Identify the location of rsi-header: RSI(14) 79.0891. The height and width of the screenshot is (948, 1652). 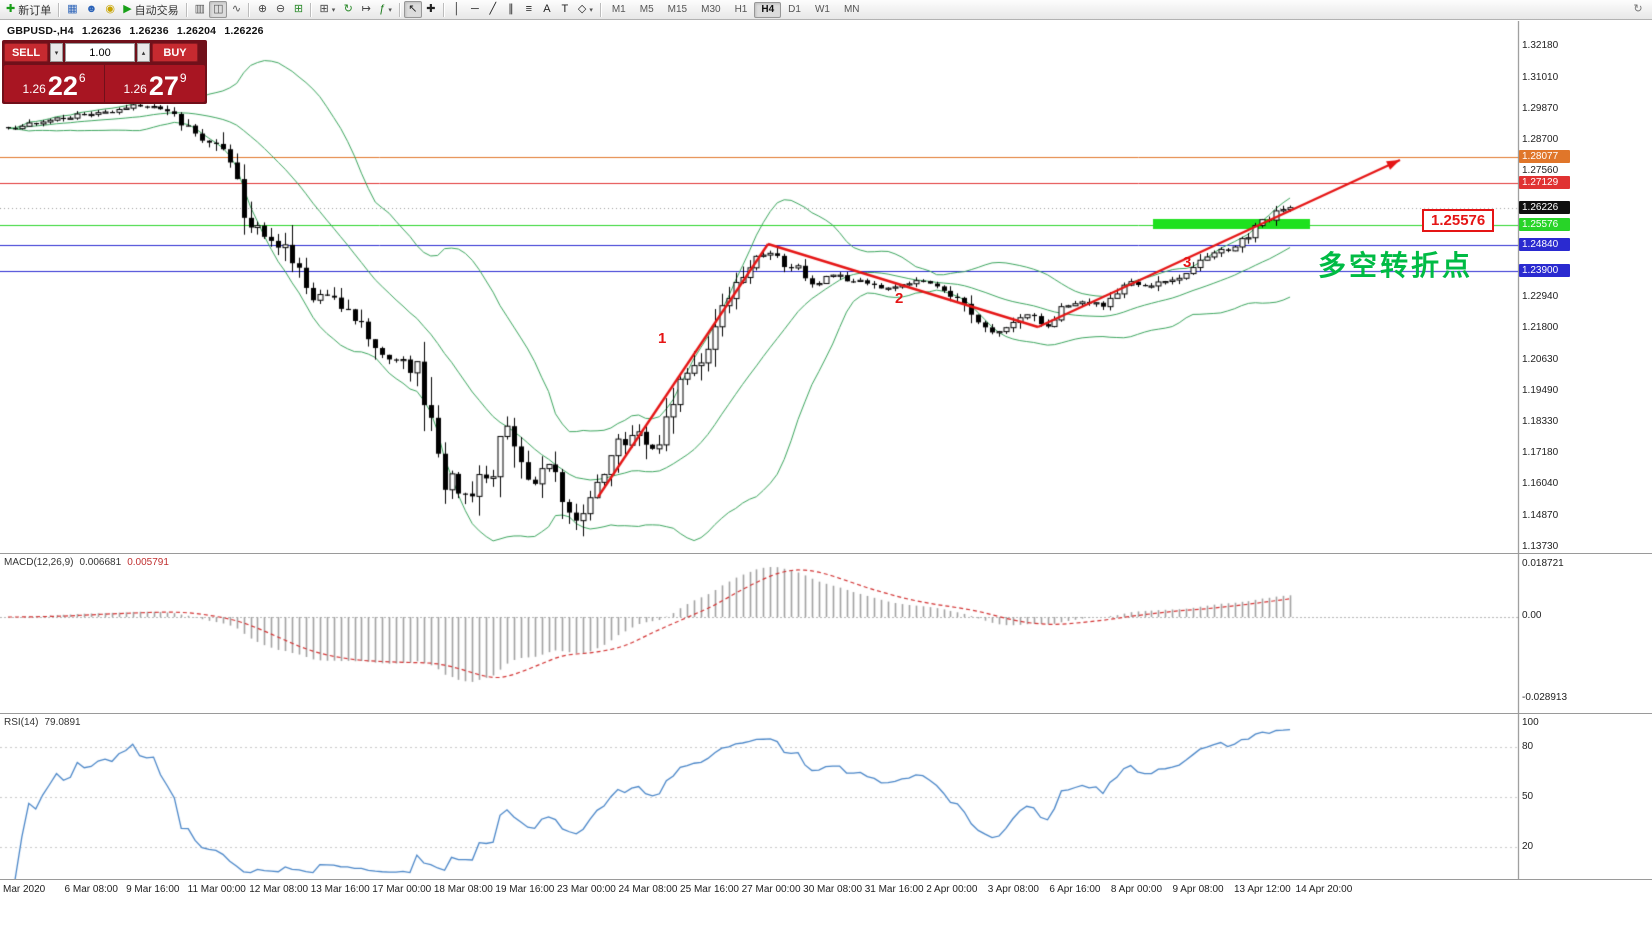
(45, 722).